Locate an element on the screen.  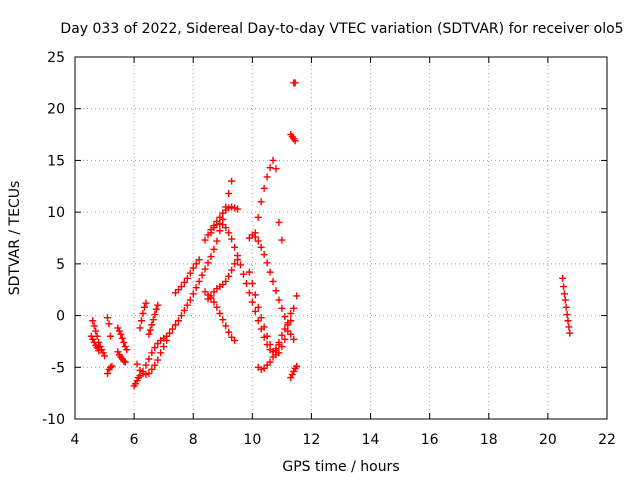
x-tick-label: 22 is located at coordinates (607, 440).